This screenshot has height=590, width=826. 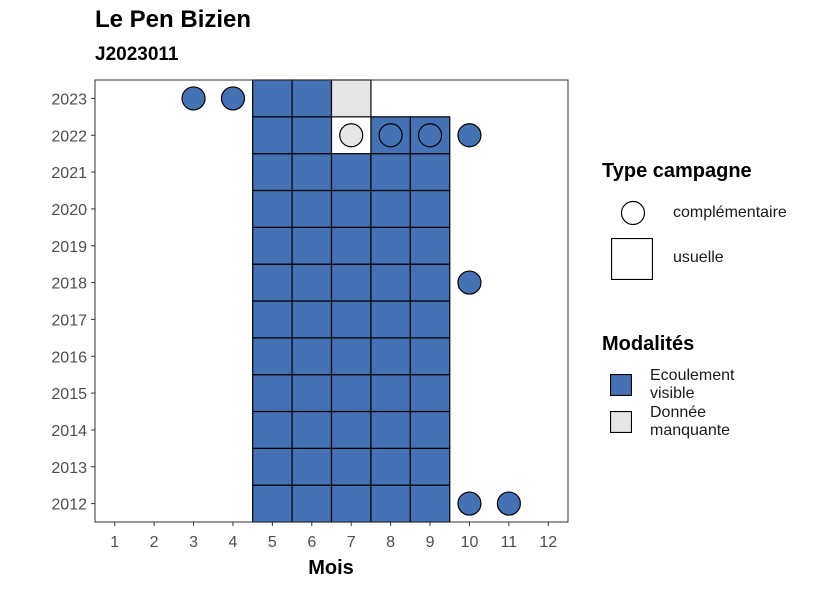 What do you see at coordinates (698, 257) in the screenshot?
I see `legend-label-usuelle: usuelle` at bounding box center [698, 257].